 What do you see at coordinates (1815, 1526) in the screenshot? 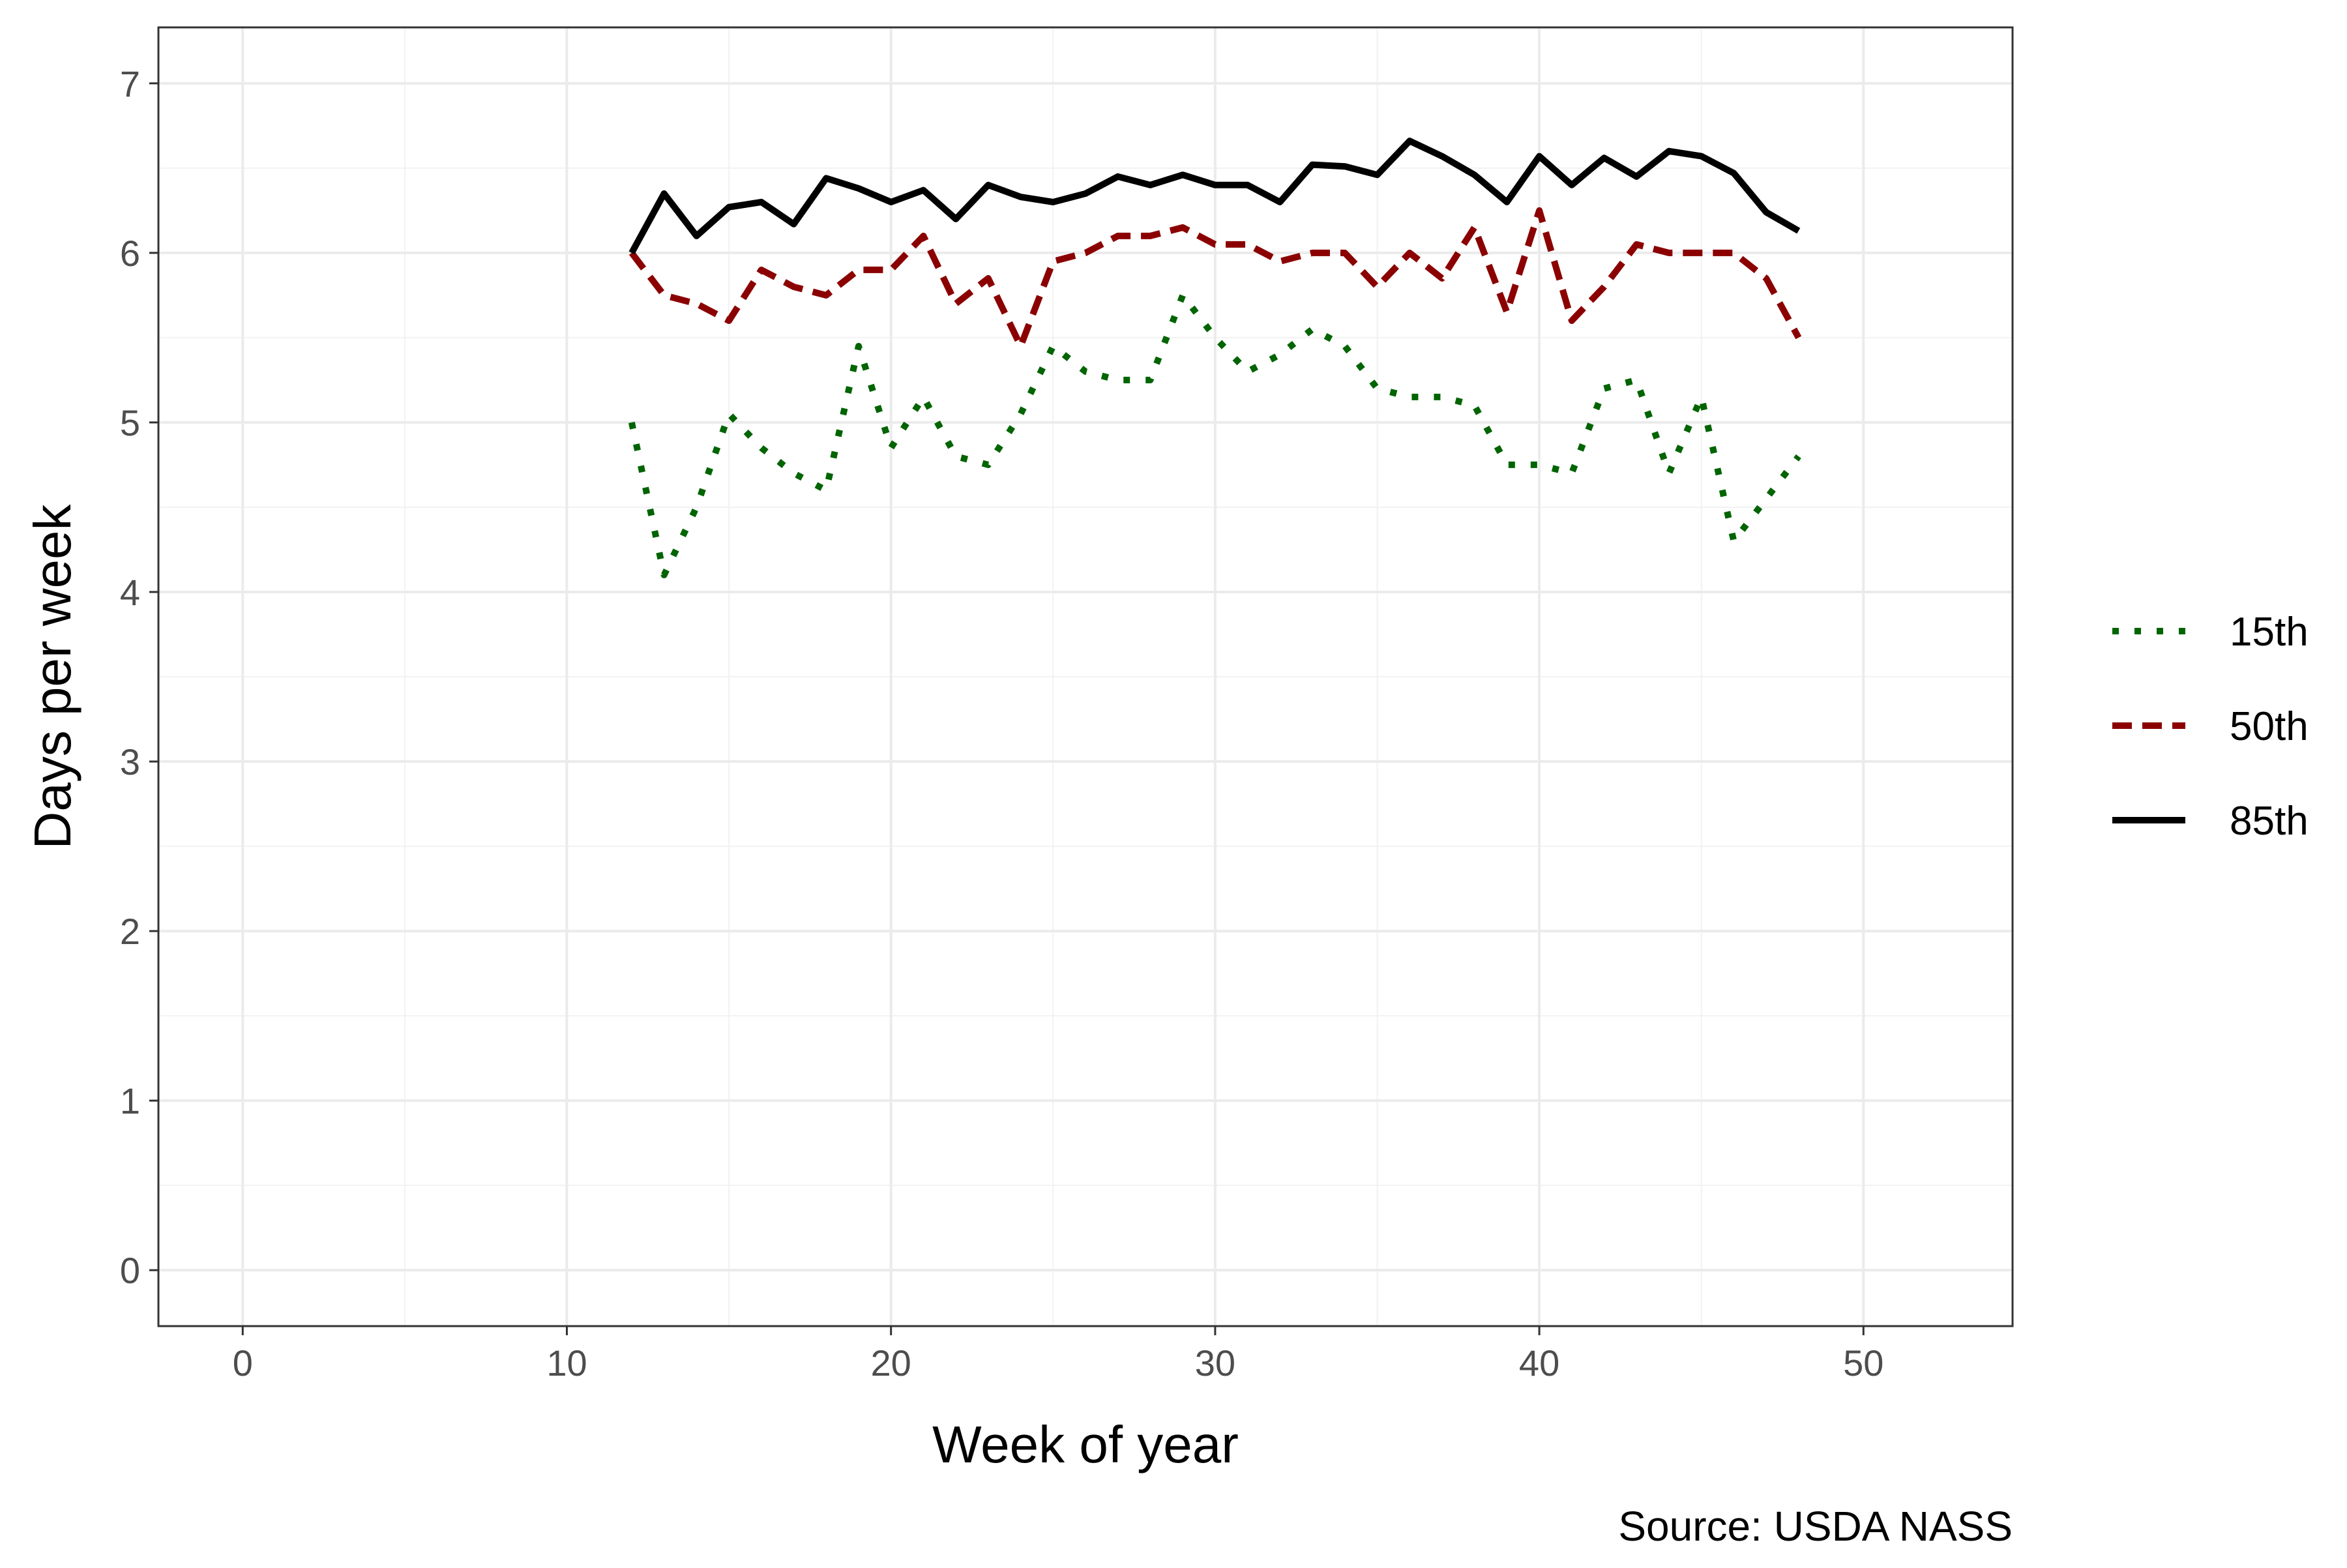
I see `caption: Source: USDA NASS` at bounding box center [1815, 1526].